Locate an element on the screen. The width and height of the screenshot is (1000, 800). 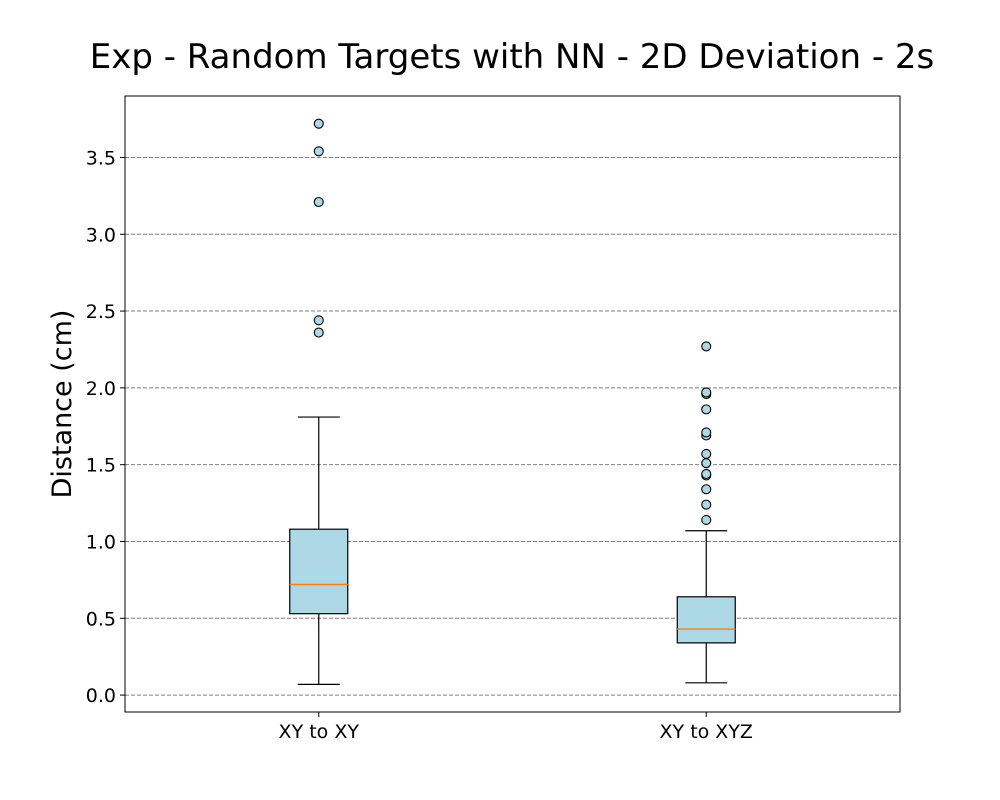
y-tick-label: 1.0 is located at coordinates (101, 542).